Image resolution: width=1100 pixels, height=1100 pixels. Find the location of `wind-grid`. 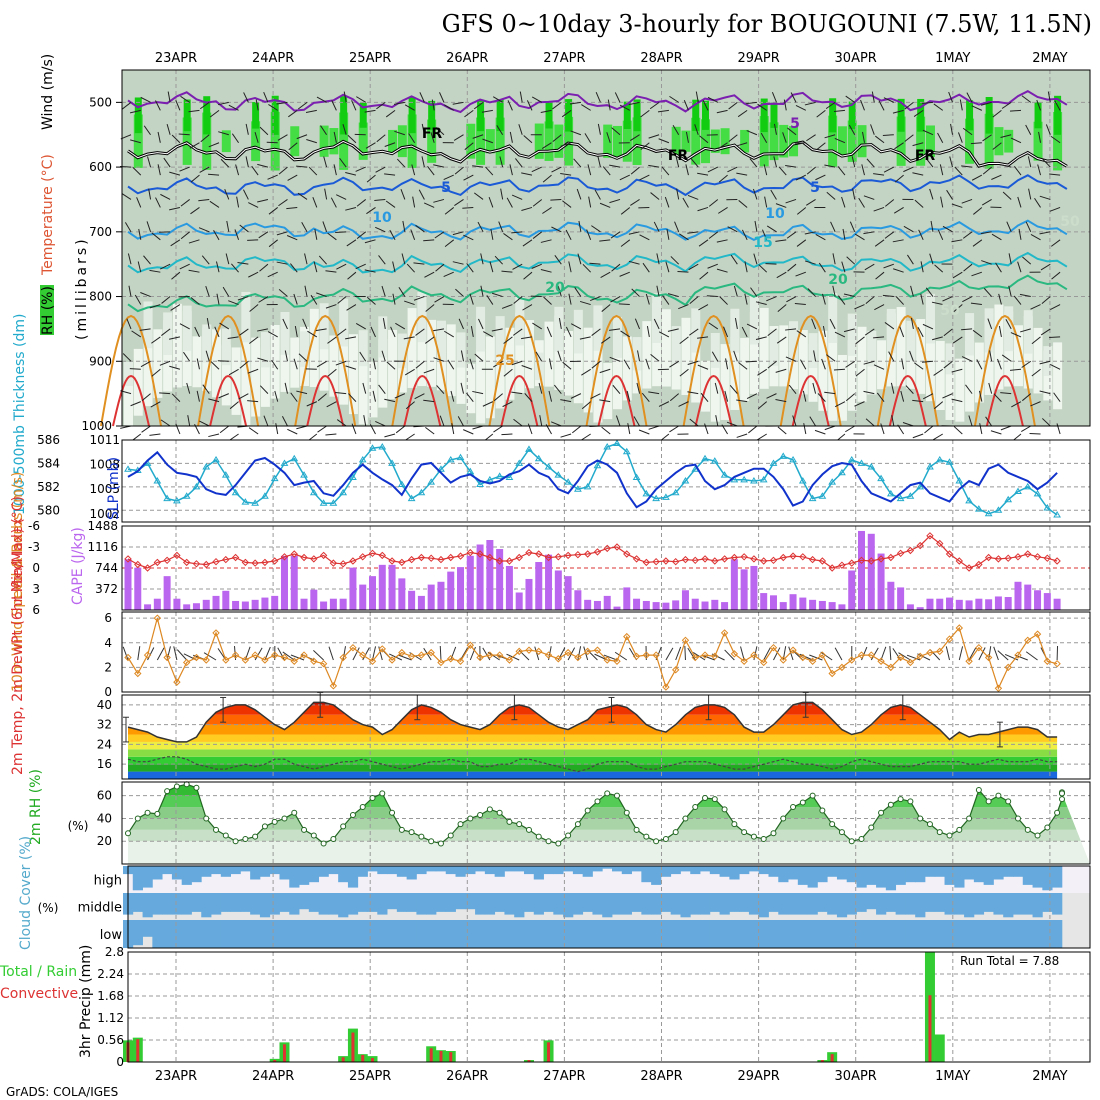

wind-grid is located at coordinates (606, 652).